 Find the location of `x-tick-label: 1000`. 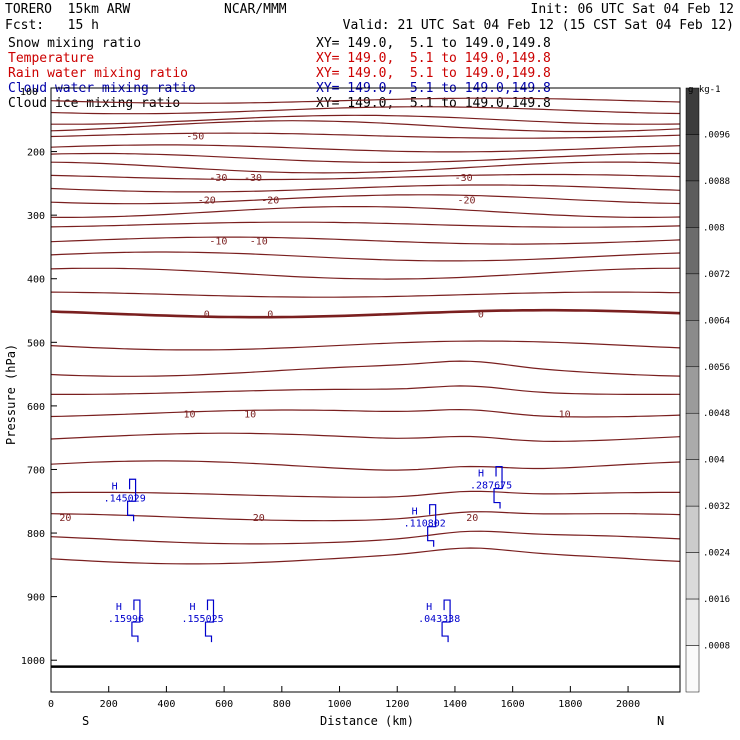

x-tick-label: 1000 is located at coordinates (339, 704).